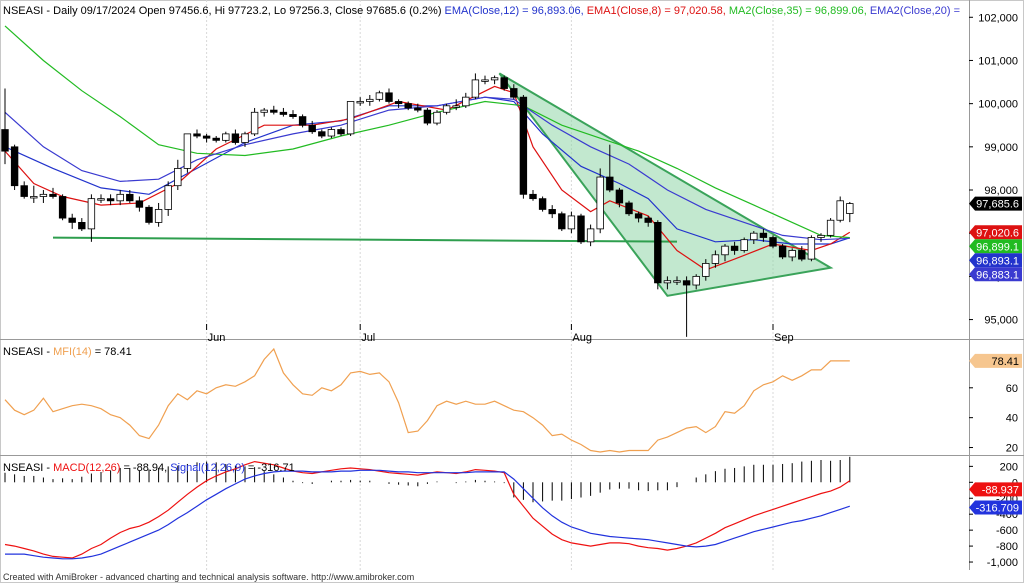  What do you see at coordinates (1002, 563) in the screenshot?
I see `y-tick-label: -1,000` at bounding box center [1002, 563].